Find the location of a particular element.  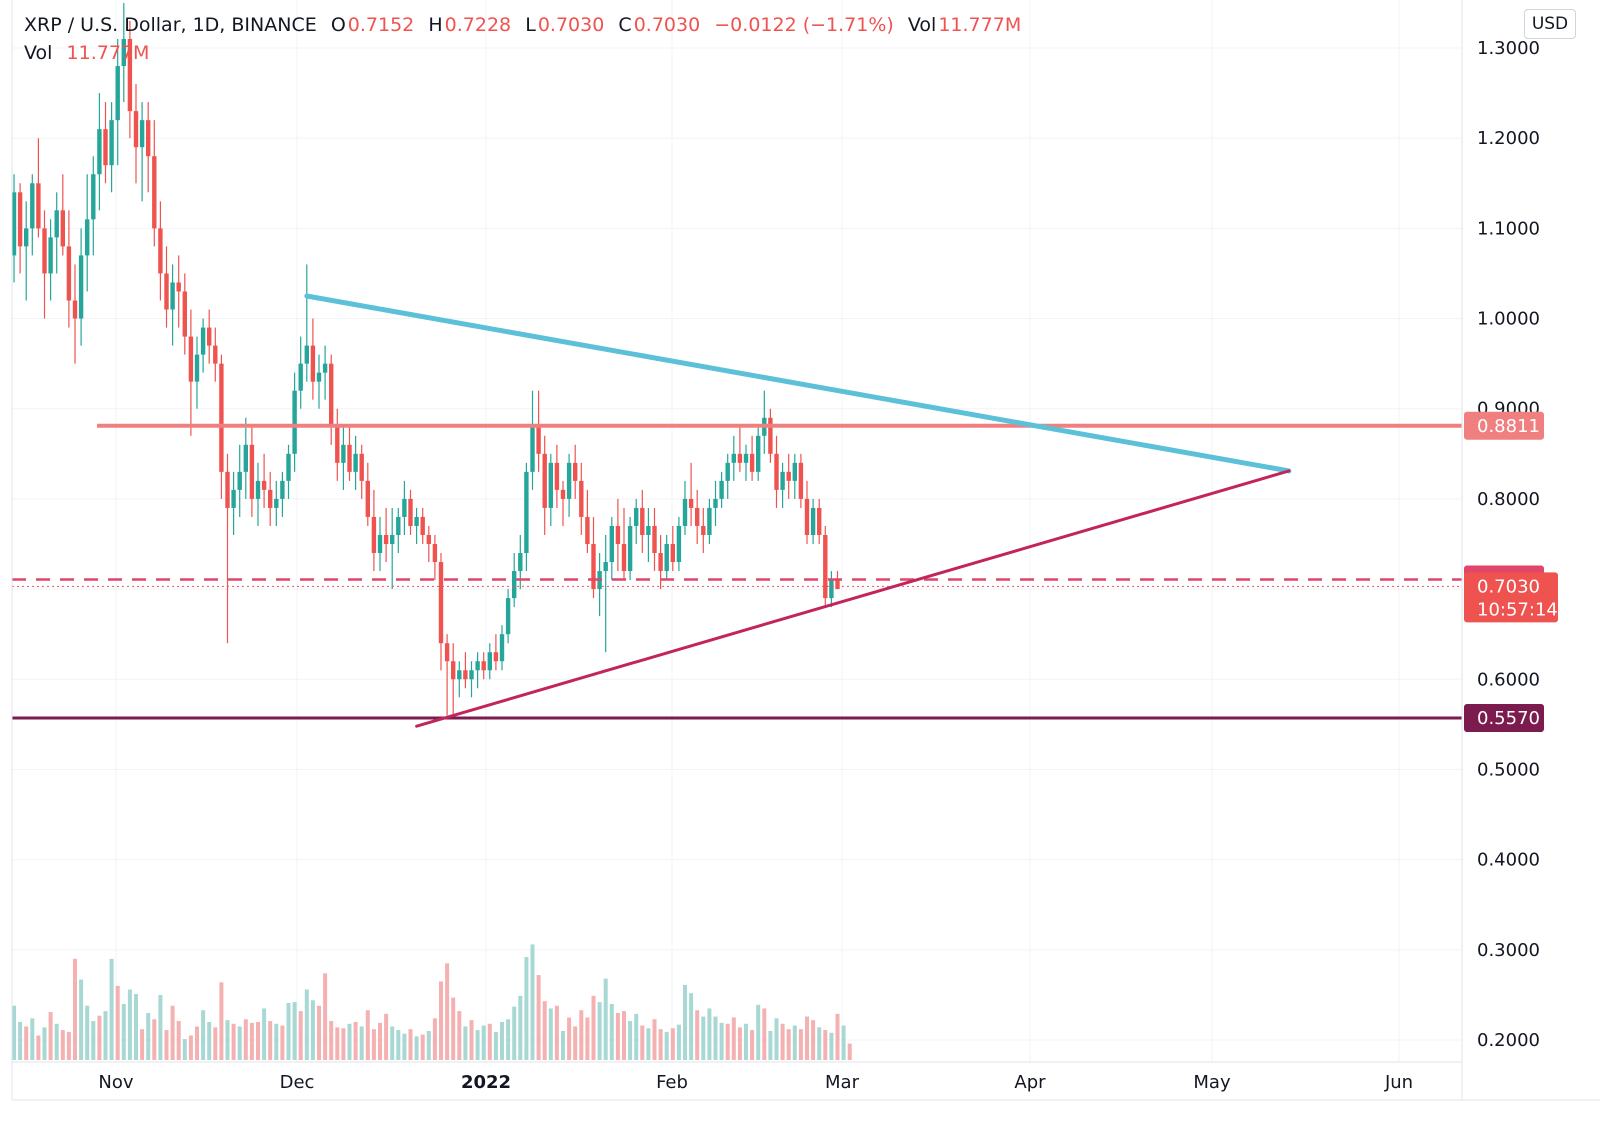

x-tick-label: Mar is located at coordinates (842, 1082).